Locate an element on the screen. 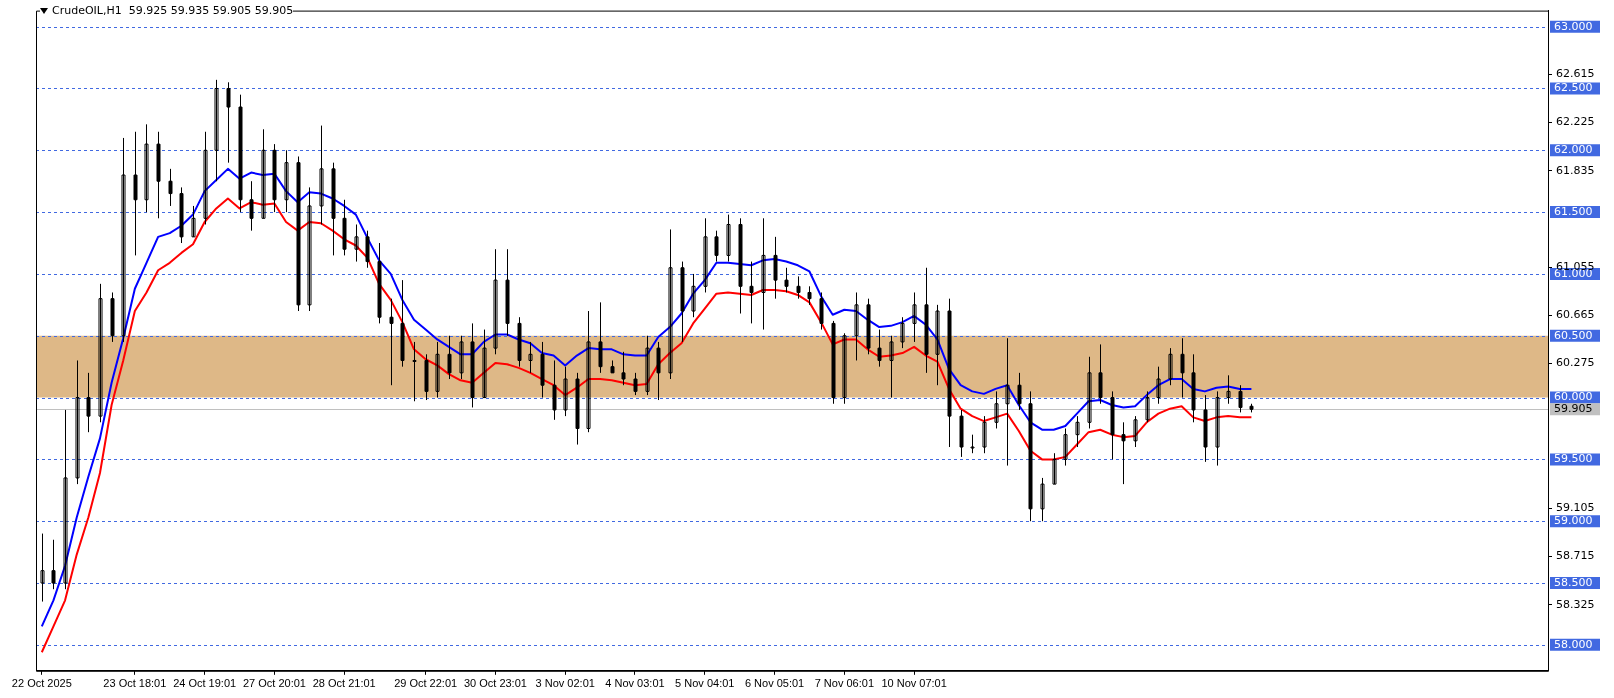 This screenshot has width=1614, height=698. ref-line-label: 60.000 is located at coordinates (1573, 397).